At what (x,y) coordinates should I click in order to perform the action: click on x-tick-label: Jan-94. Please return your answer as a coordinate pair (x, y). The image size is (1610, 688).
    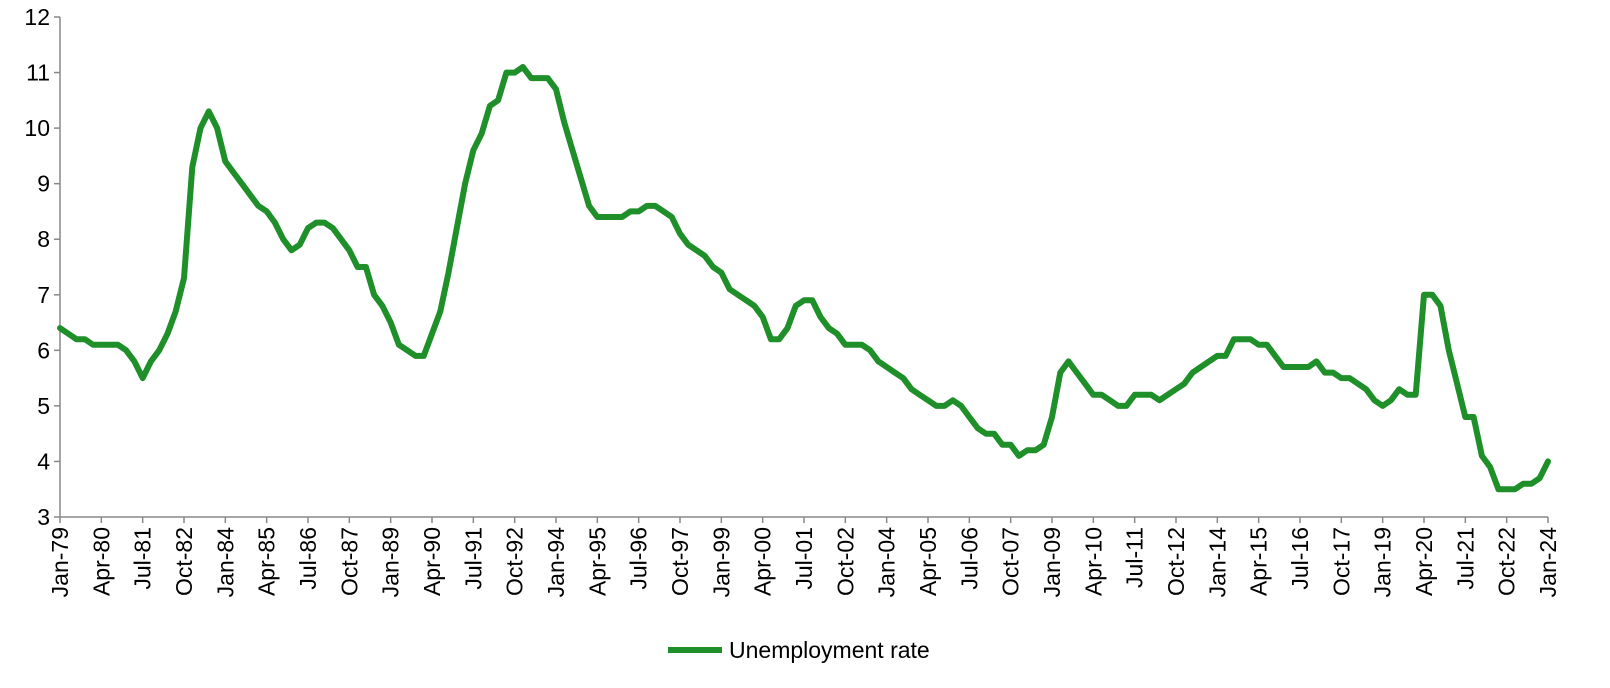
    Looking at the image, I should click on (556, 562).